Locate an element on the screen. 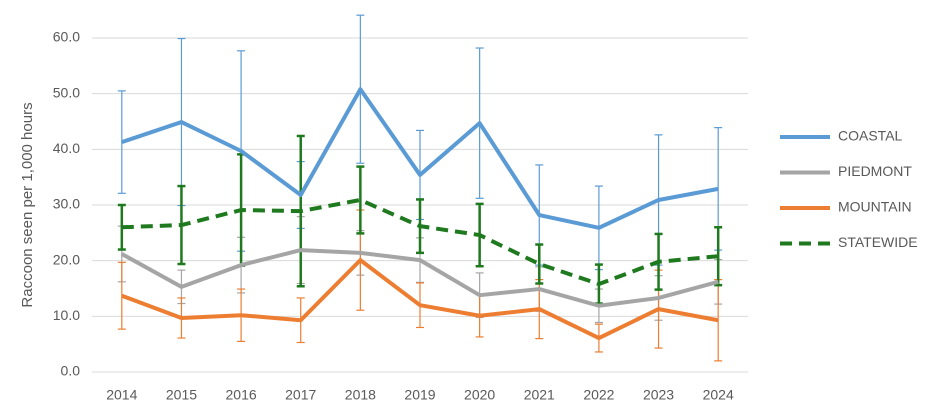 The height and width of the screenshot is (410, 938). y-tick-label: 10.0 is located at coordinates (66, 315).